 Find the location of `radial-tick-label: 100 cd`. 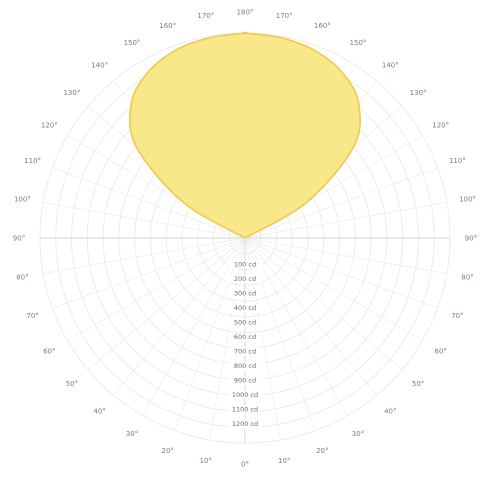

radial-tick-label: 100 cd is located at coordinates (245, 265).